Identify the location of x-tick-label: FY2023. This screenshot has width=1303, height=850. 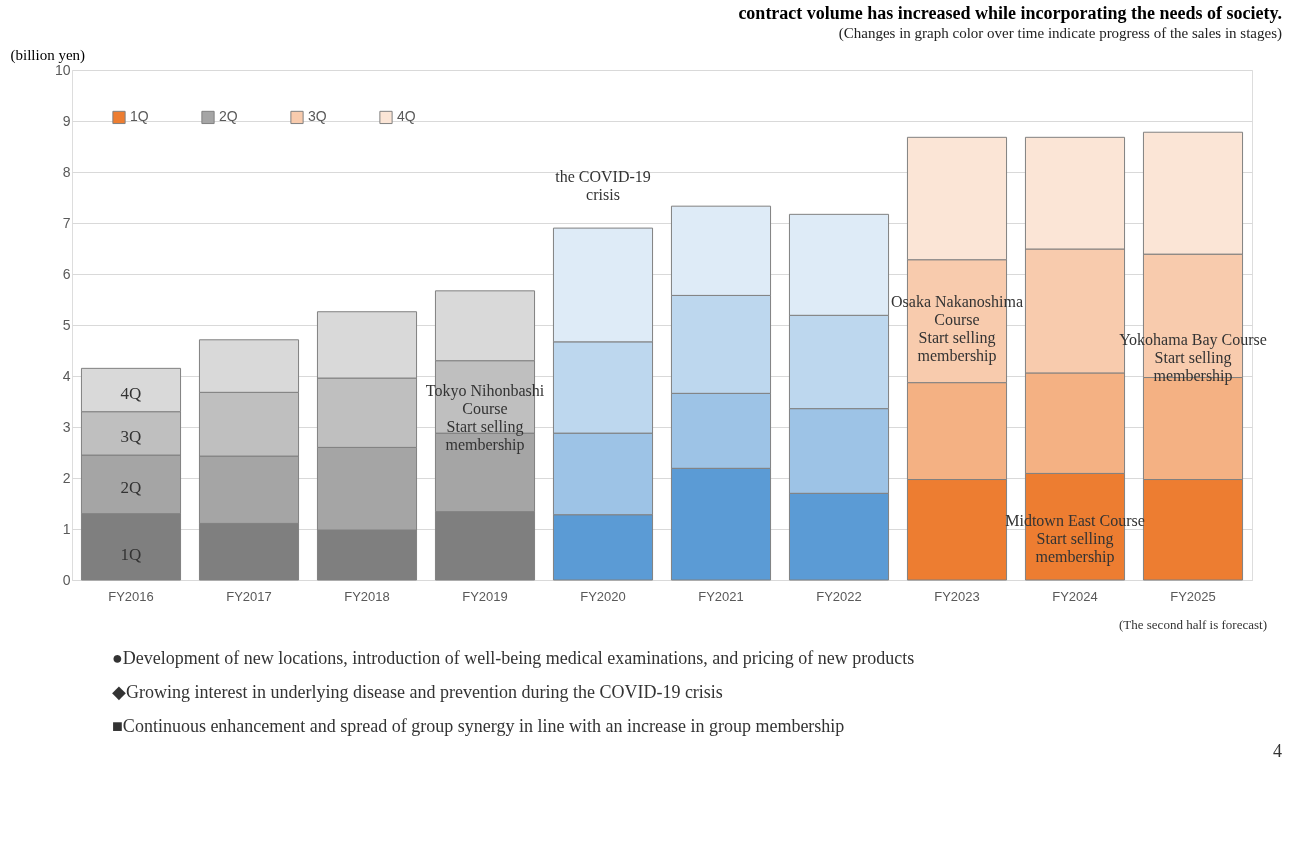
(957, 596).